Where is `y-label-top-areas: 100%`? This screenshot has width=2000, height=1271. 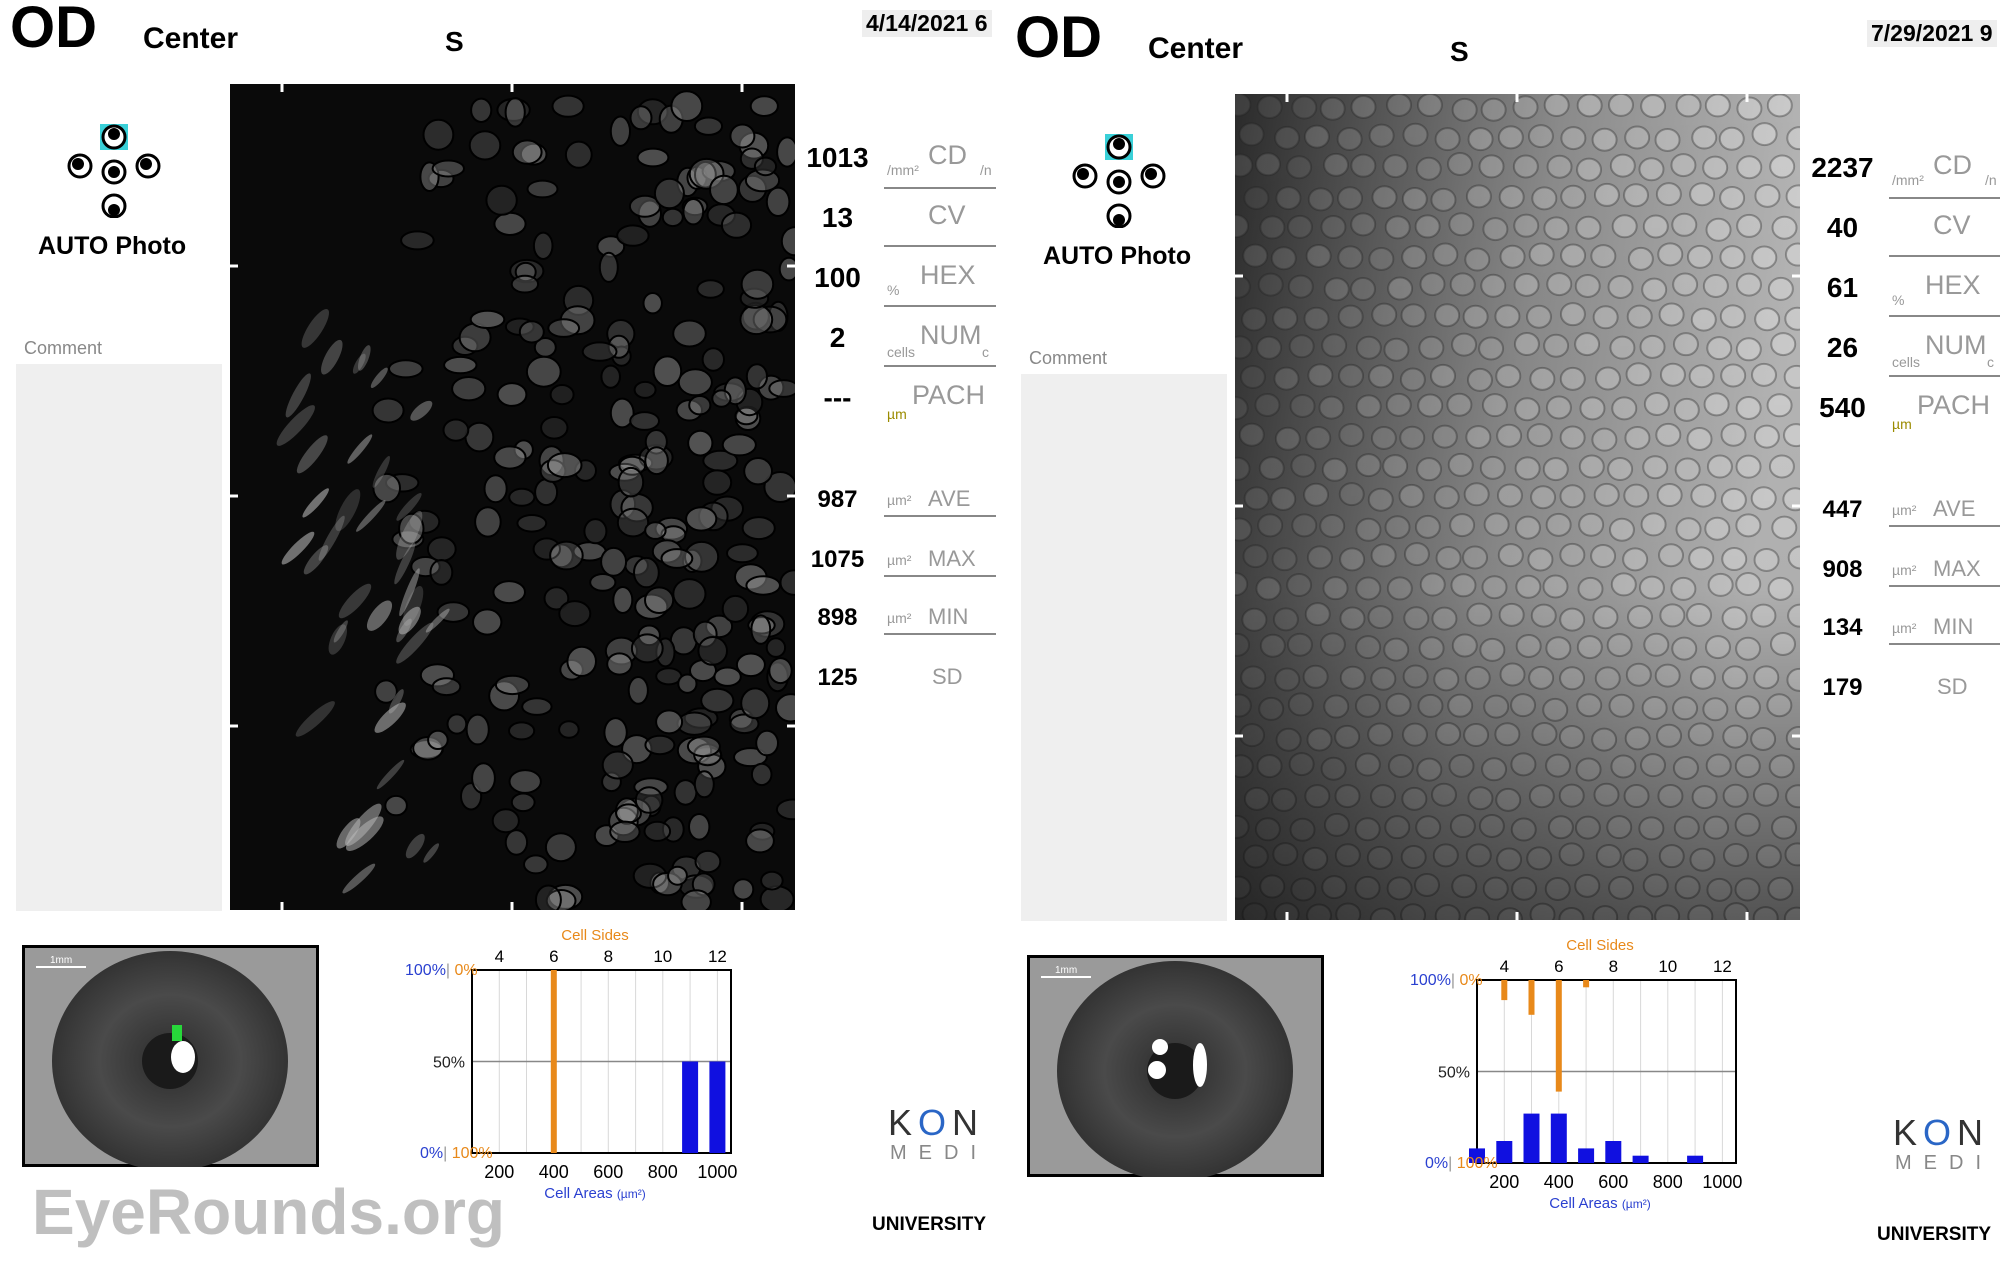
y-label-top-areas: 100% is located at coordinates (1430, 980).